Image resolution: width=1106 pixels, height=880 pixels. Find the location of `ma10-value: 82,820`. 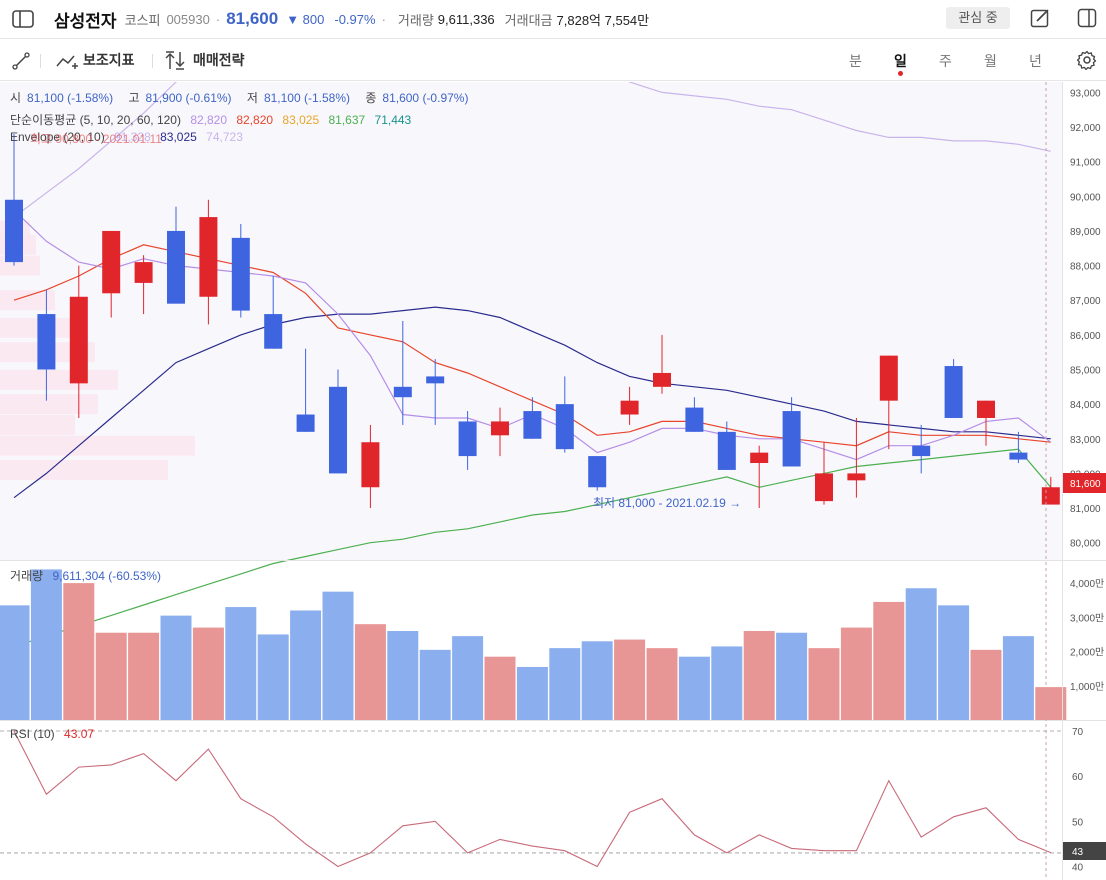

ma10-value: 82,820 is located at coordinates (255, 120).